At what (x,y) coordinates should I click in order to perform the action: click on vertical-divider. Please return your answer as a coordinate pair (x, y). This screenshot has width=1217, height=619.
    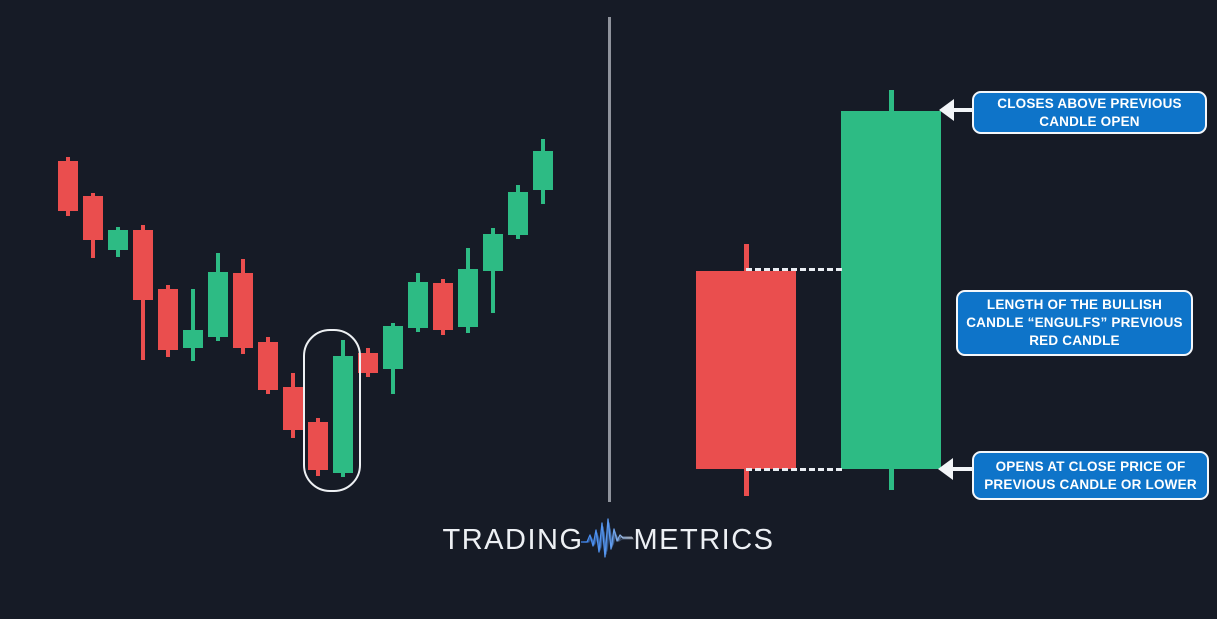
    Looking at the image, I should click on (609, 259).